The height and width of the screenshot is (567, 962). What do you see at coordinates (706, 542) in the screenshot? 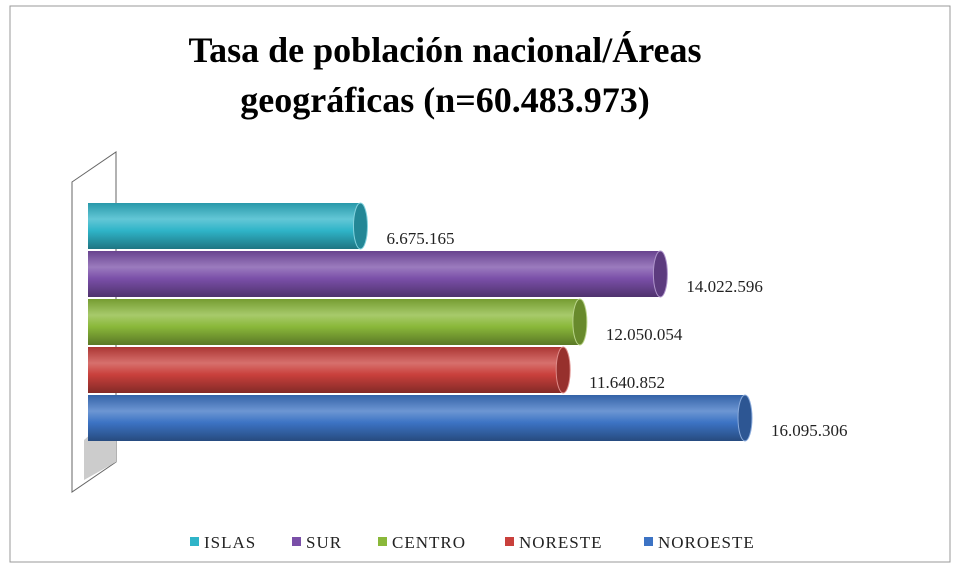
I see `legend-label: NOROESTE` at bounding box center [706, 542].